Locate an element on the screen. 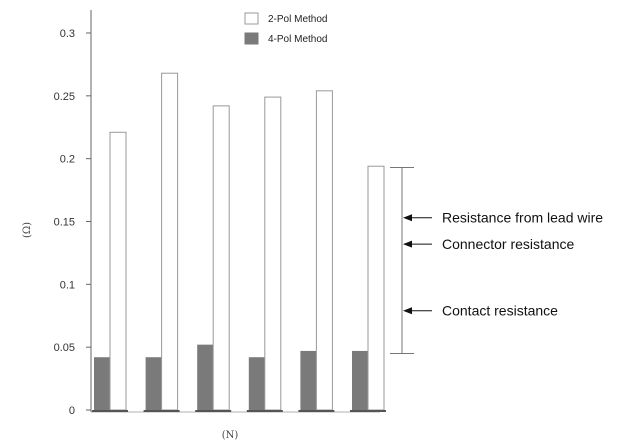  y-tick-label: 0.3 is located at coordinates (67, 34).